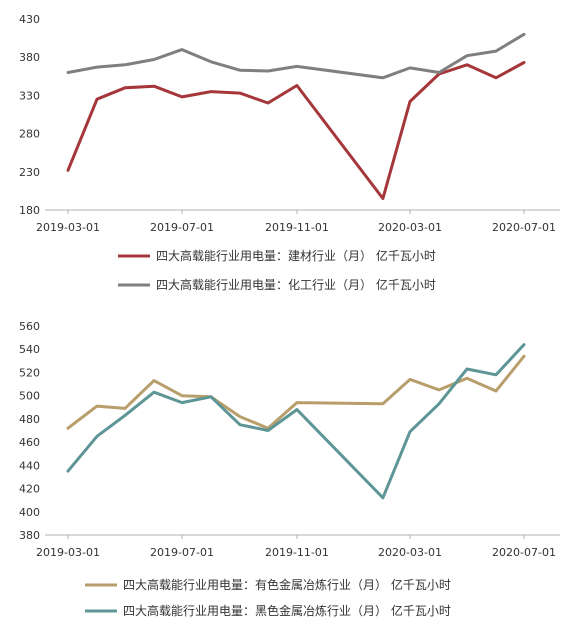 The width and height of the screenshot is (576, 628). I want to click on y-tick-label: 230, so click(29, 172).